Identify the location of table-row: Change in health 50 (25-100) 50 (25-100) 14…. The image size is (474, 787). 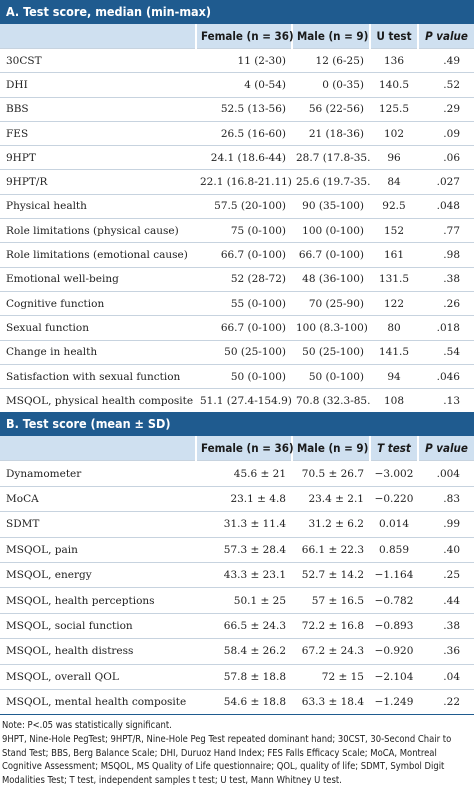
(237, 352).